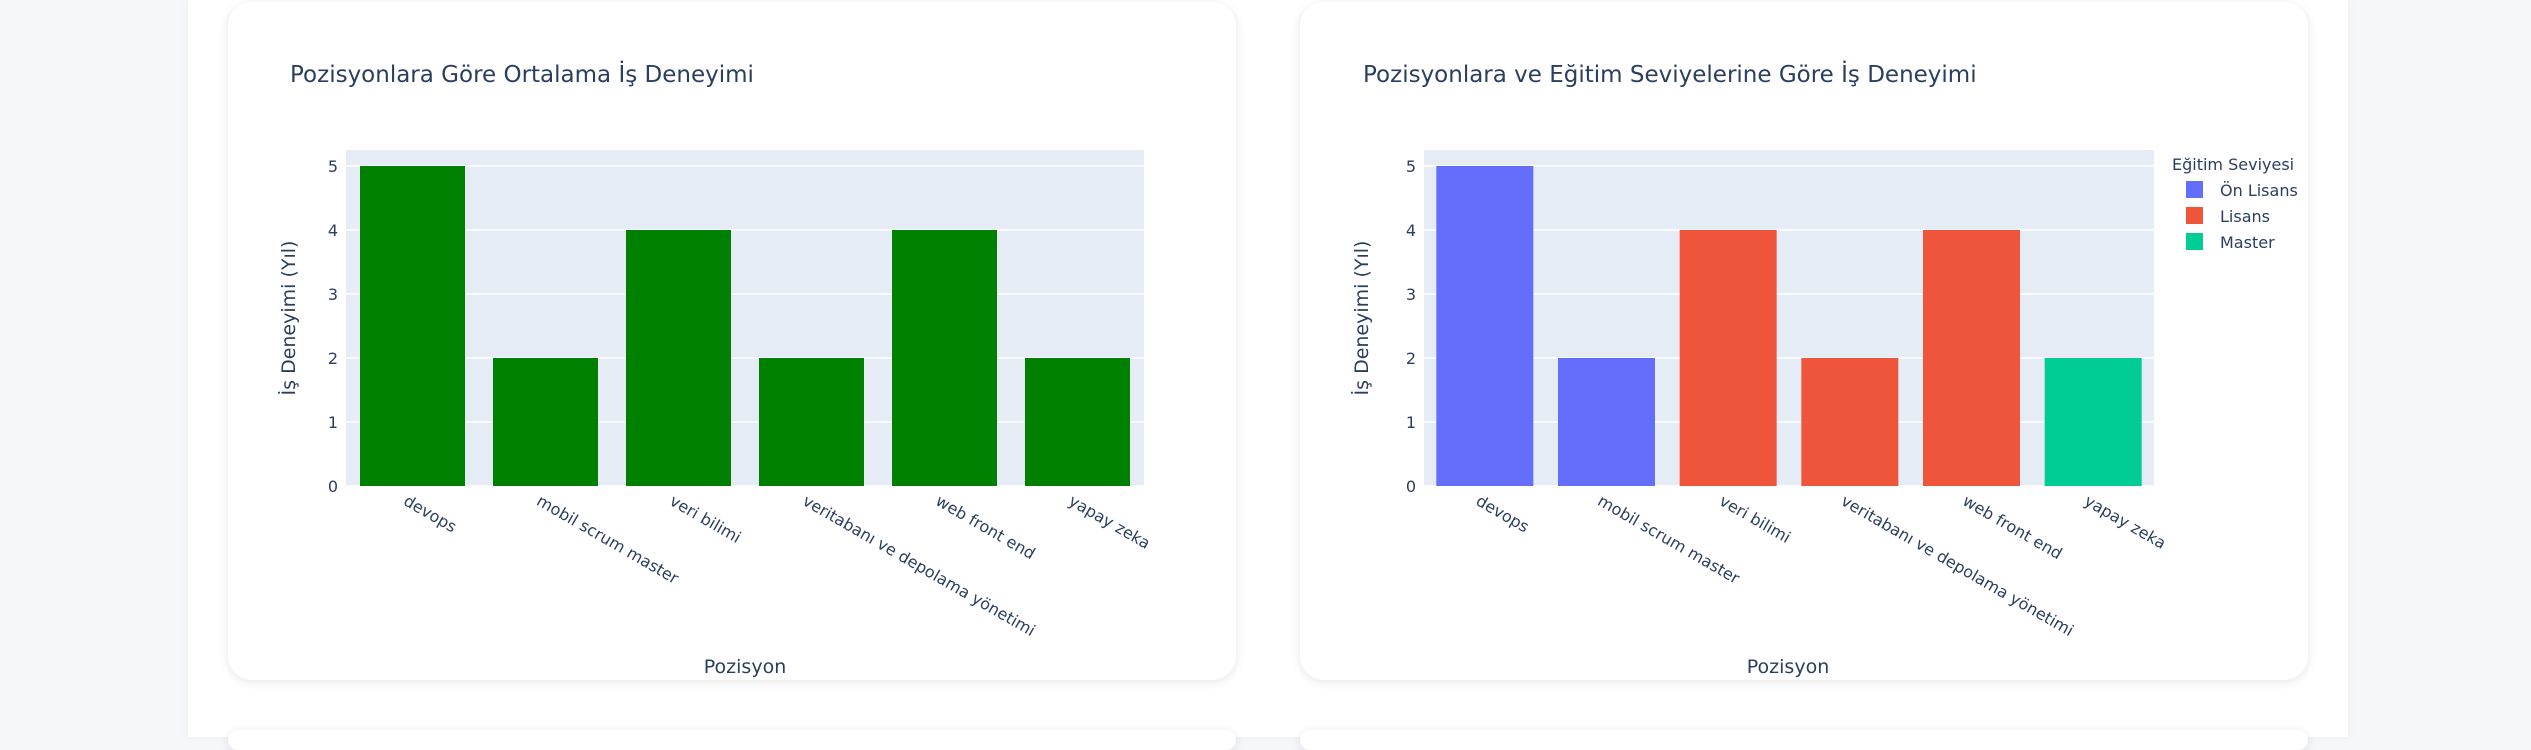 This screenshot has width=2531, height=750. I want to click on legend-title: Eğitim Seviyesi, so click(2233, 164).